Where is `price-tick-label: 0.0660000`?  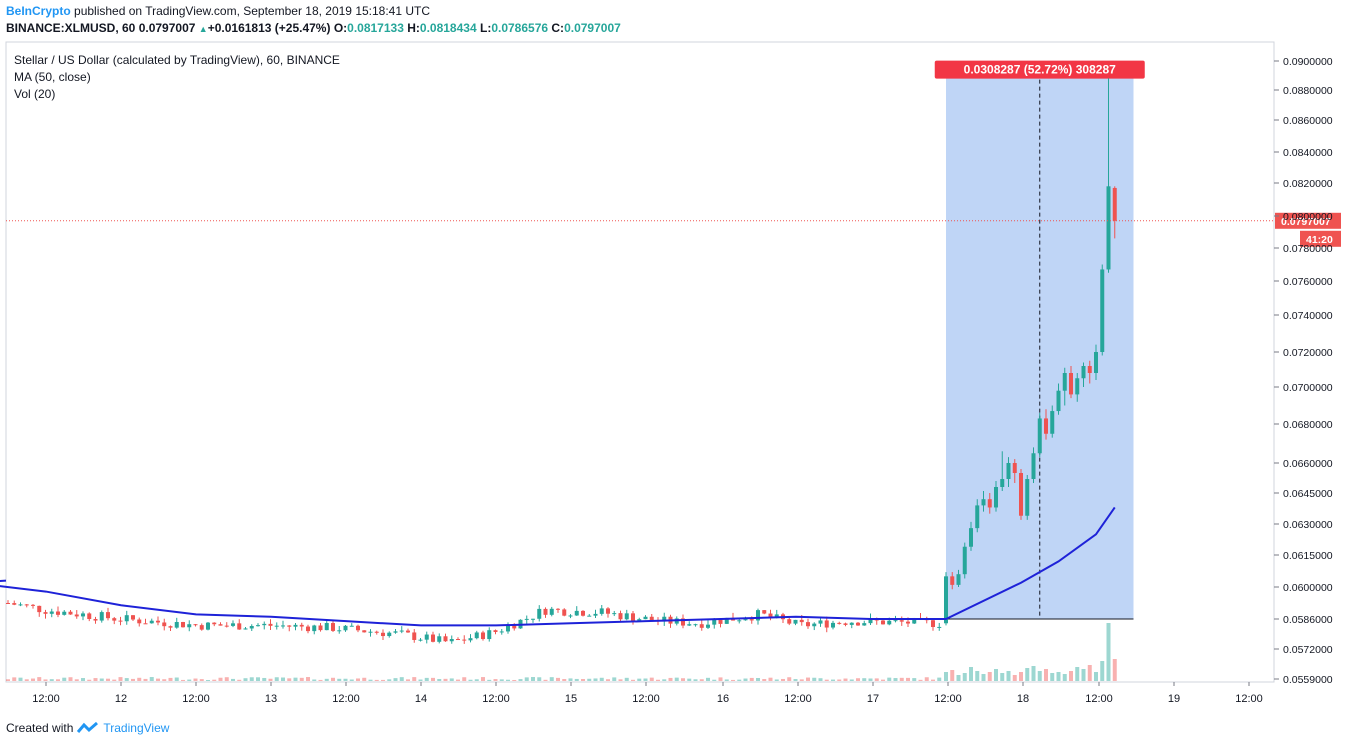 price-tick-label: 0.0660000 is located at coordinates (1308, 464).